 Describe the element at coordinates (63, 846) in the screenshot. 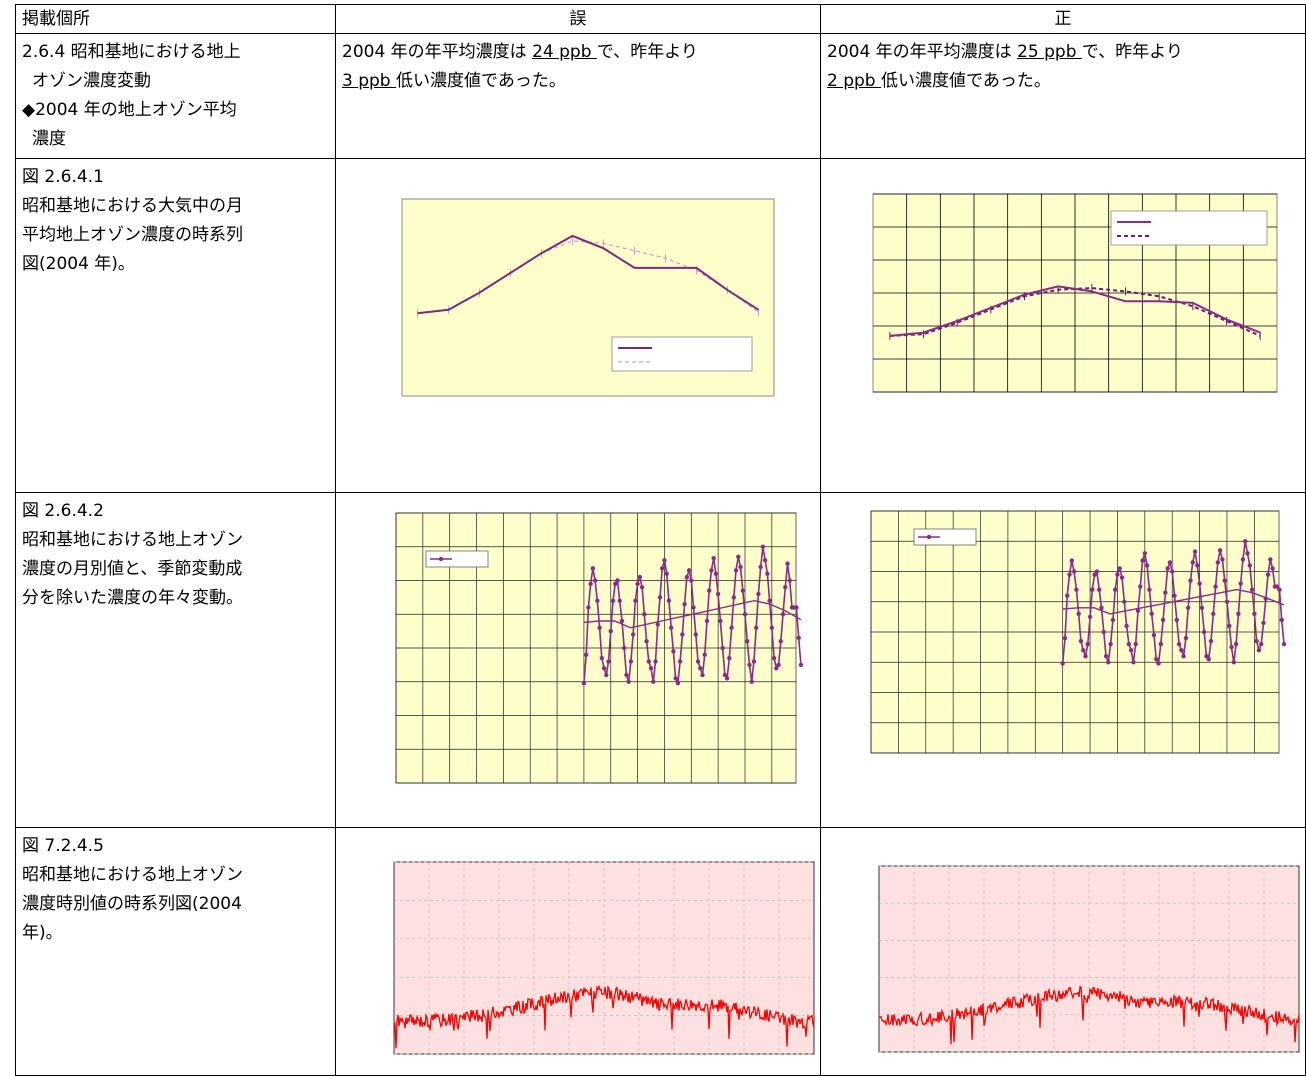

I see `location-line: 図 7.2.4.5` at that location.